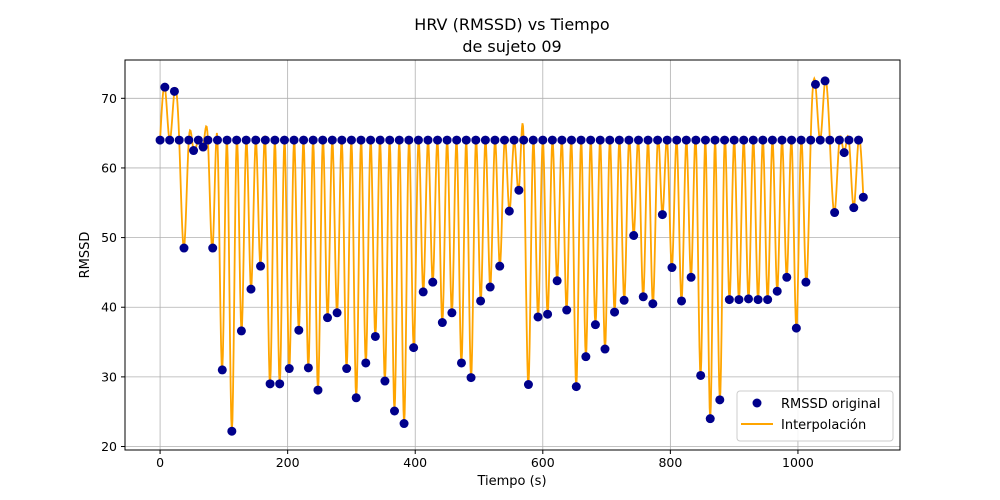 Image resolution: width=1000 pixels, height=500 pixels. Describe the element at coordinates (798, 462) in the screenshot. I see `x-tick-label: 1000` at that location.